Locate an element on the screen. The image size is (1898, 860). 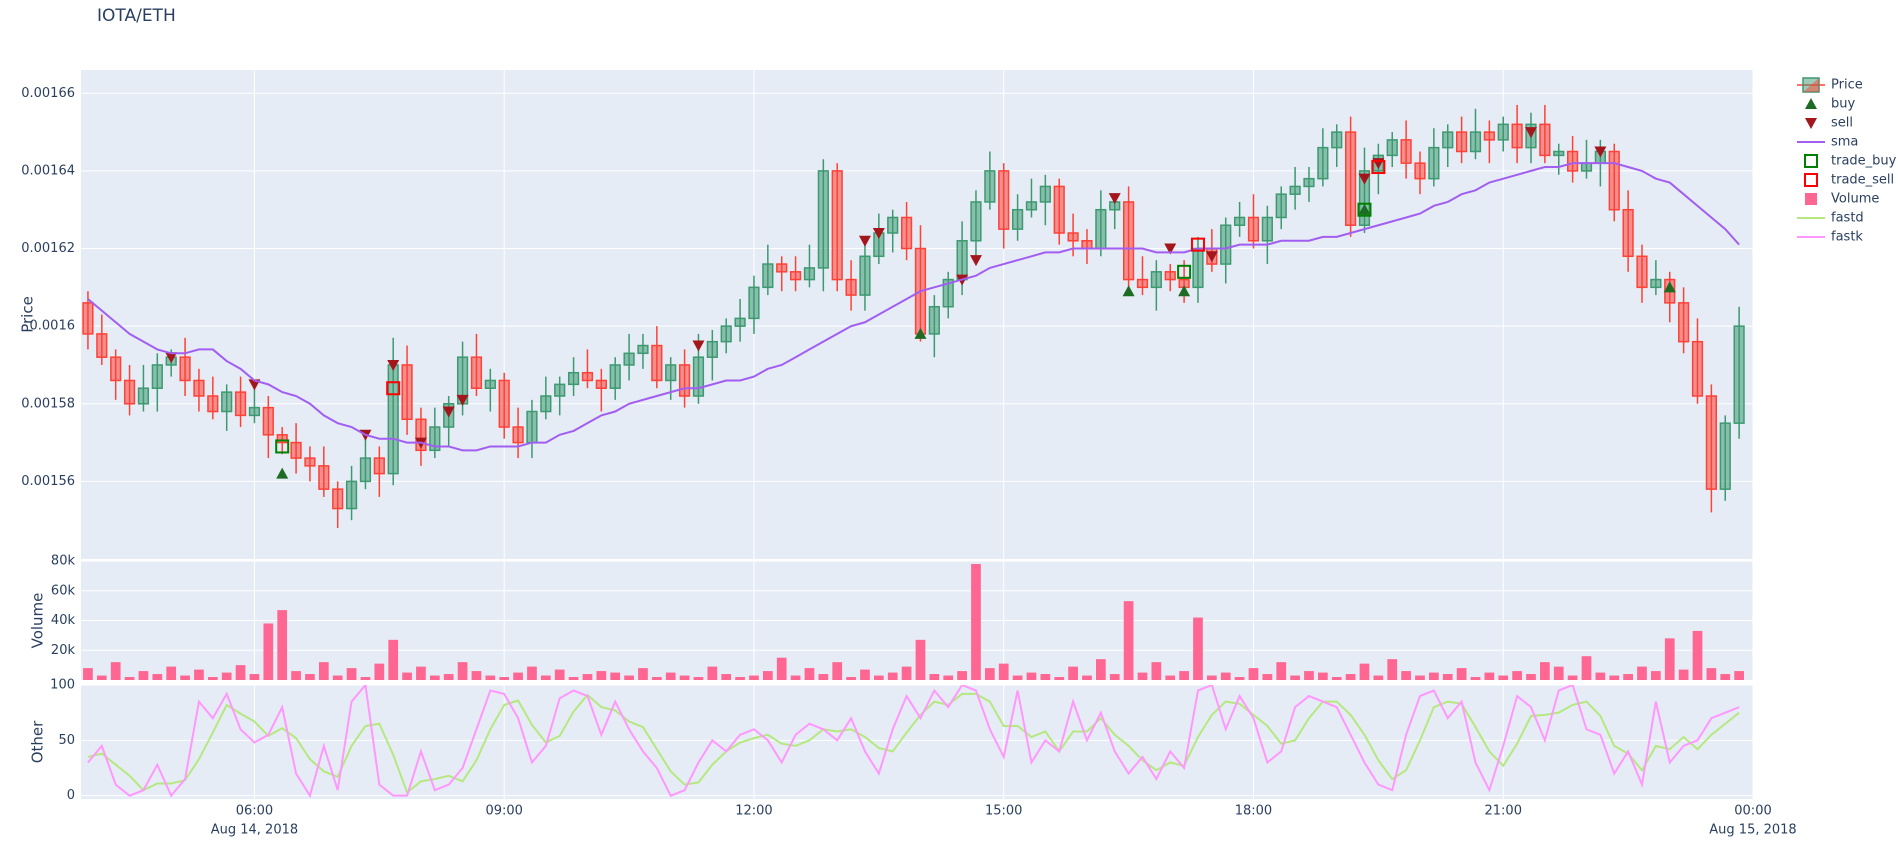
legend-label: buy is located at coordinates (1843, 104).